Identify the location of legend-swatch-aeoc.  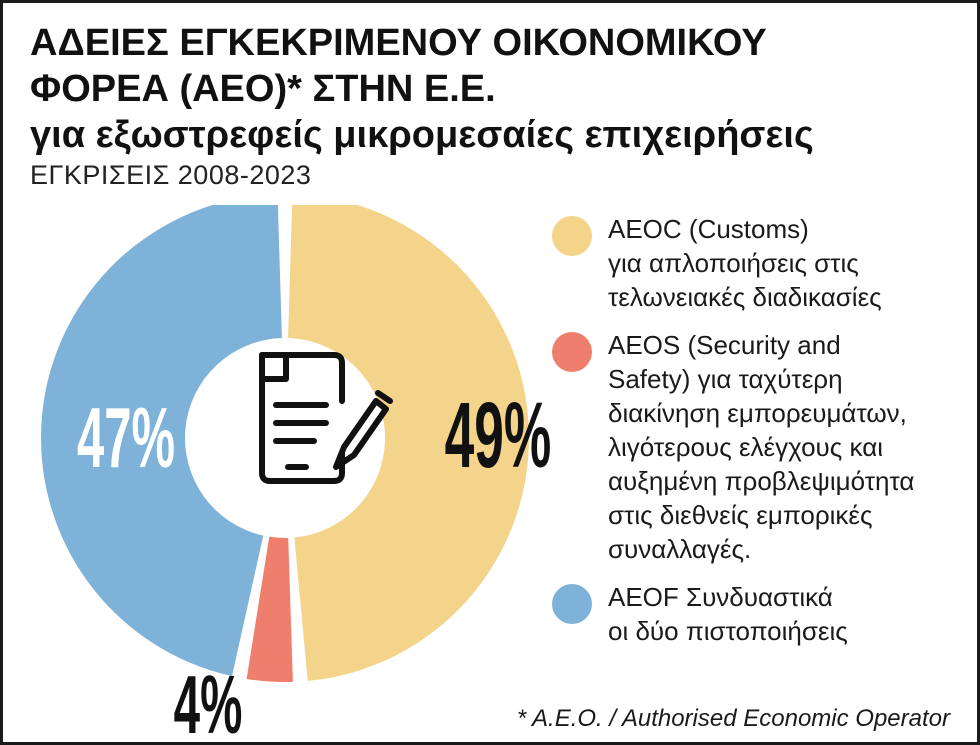
(572, 236).